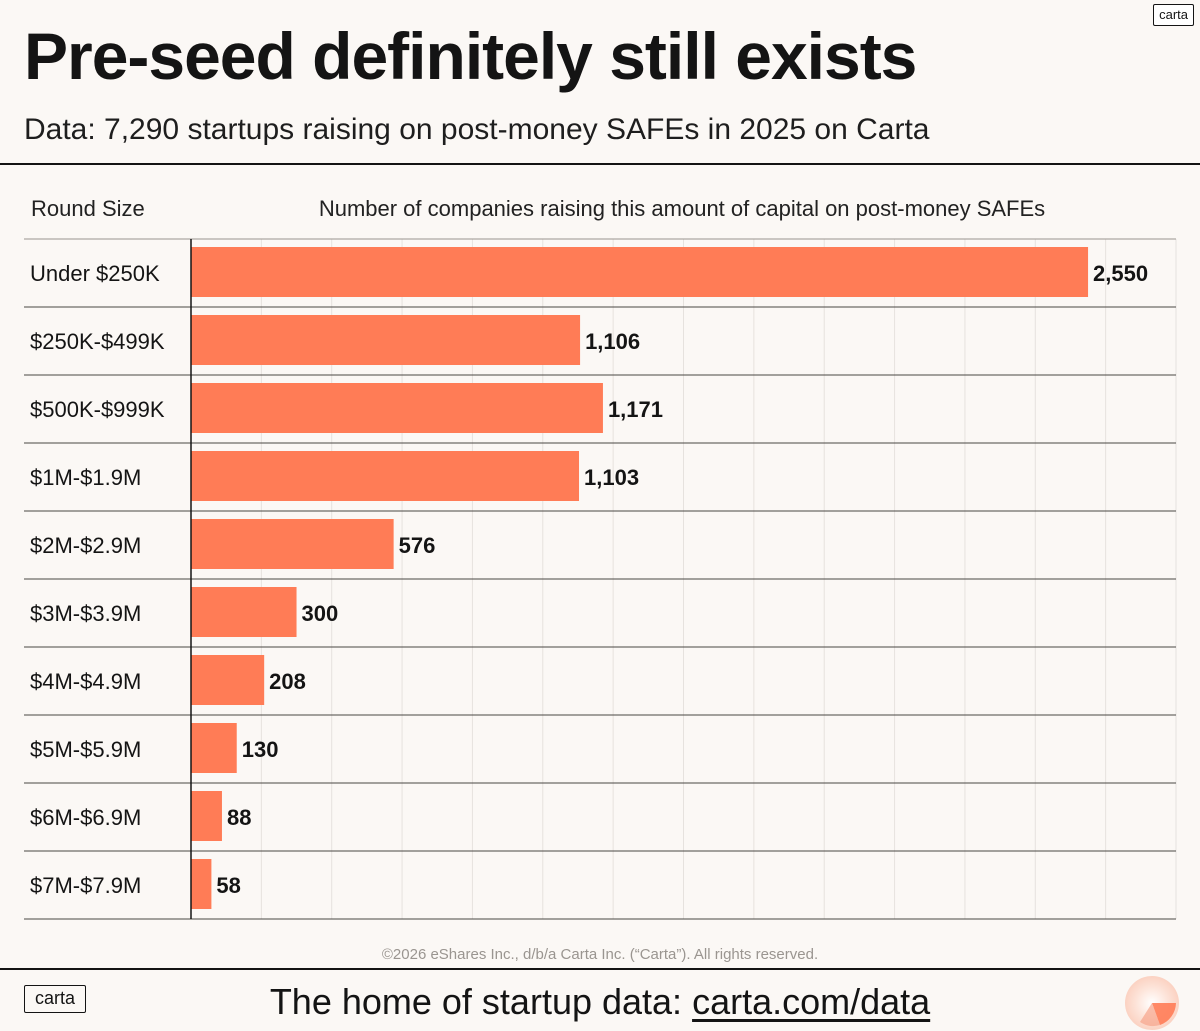 This screenshot has height=1031, width=1200. Describe the element at coordinates (600, 164) in the screenshot. I see `header-divider` at that location.